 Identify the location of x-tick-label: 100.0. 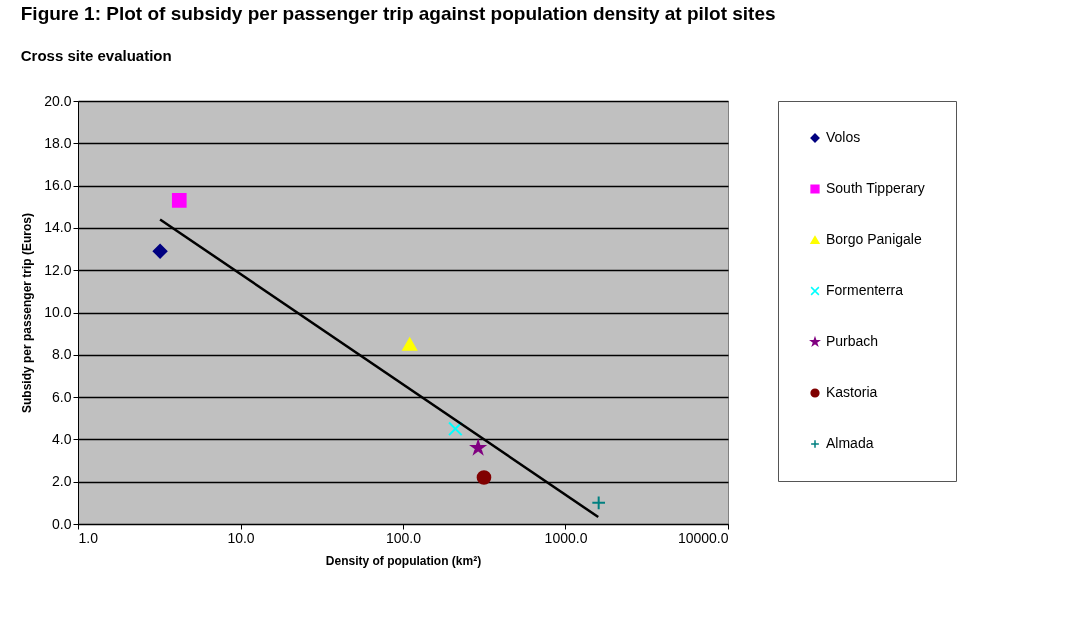
(403, 537).